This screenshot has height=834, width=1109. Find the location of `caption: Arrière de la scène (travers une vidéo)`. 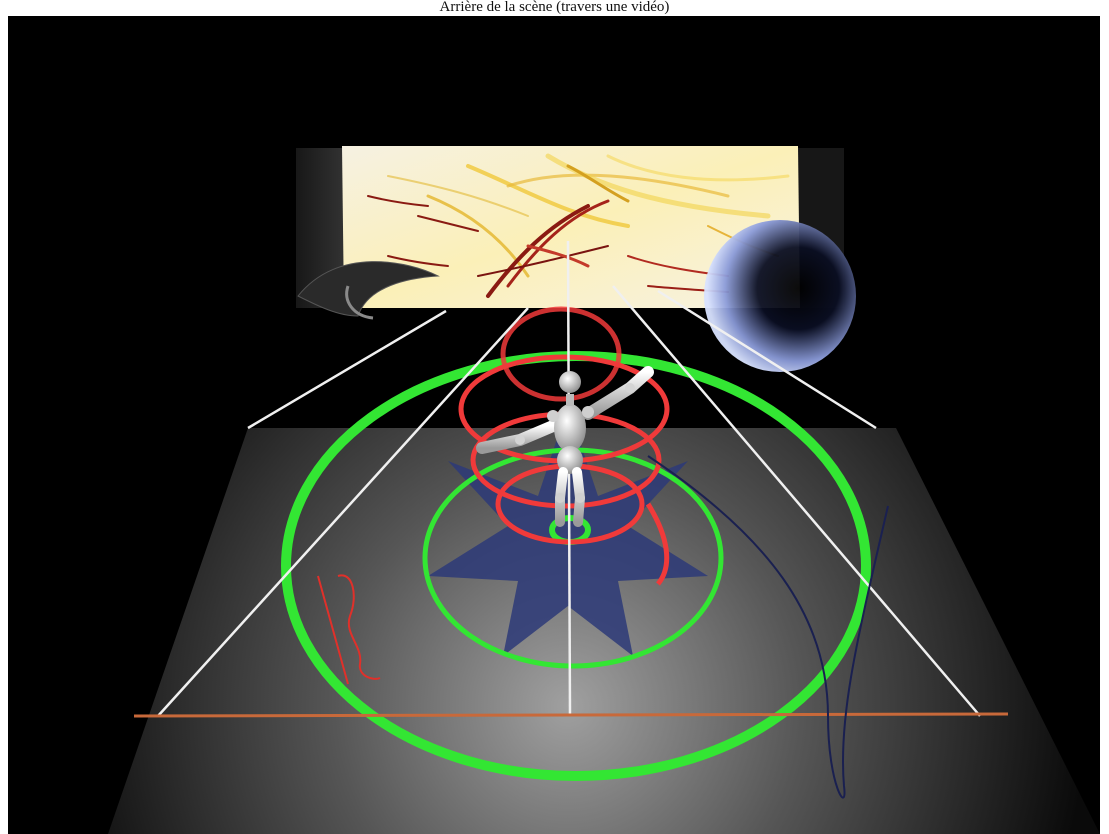

caption: Arrière de la scène (travers une vidéo) is located at coordinates (554, 7).